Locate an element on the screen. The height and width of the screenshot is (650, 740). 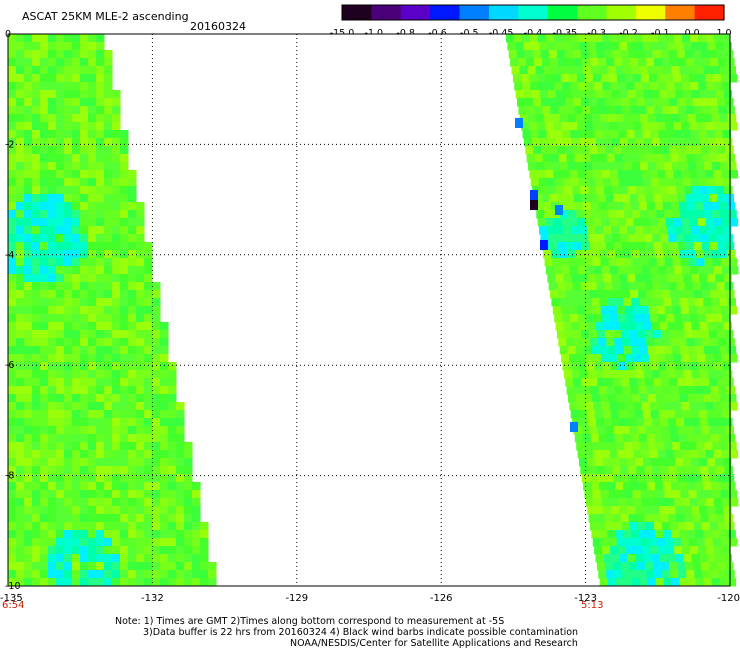
x-tick-label: -123 is located at coordinates (585, 598).